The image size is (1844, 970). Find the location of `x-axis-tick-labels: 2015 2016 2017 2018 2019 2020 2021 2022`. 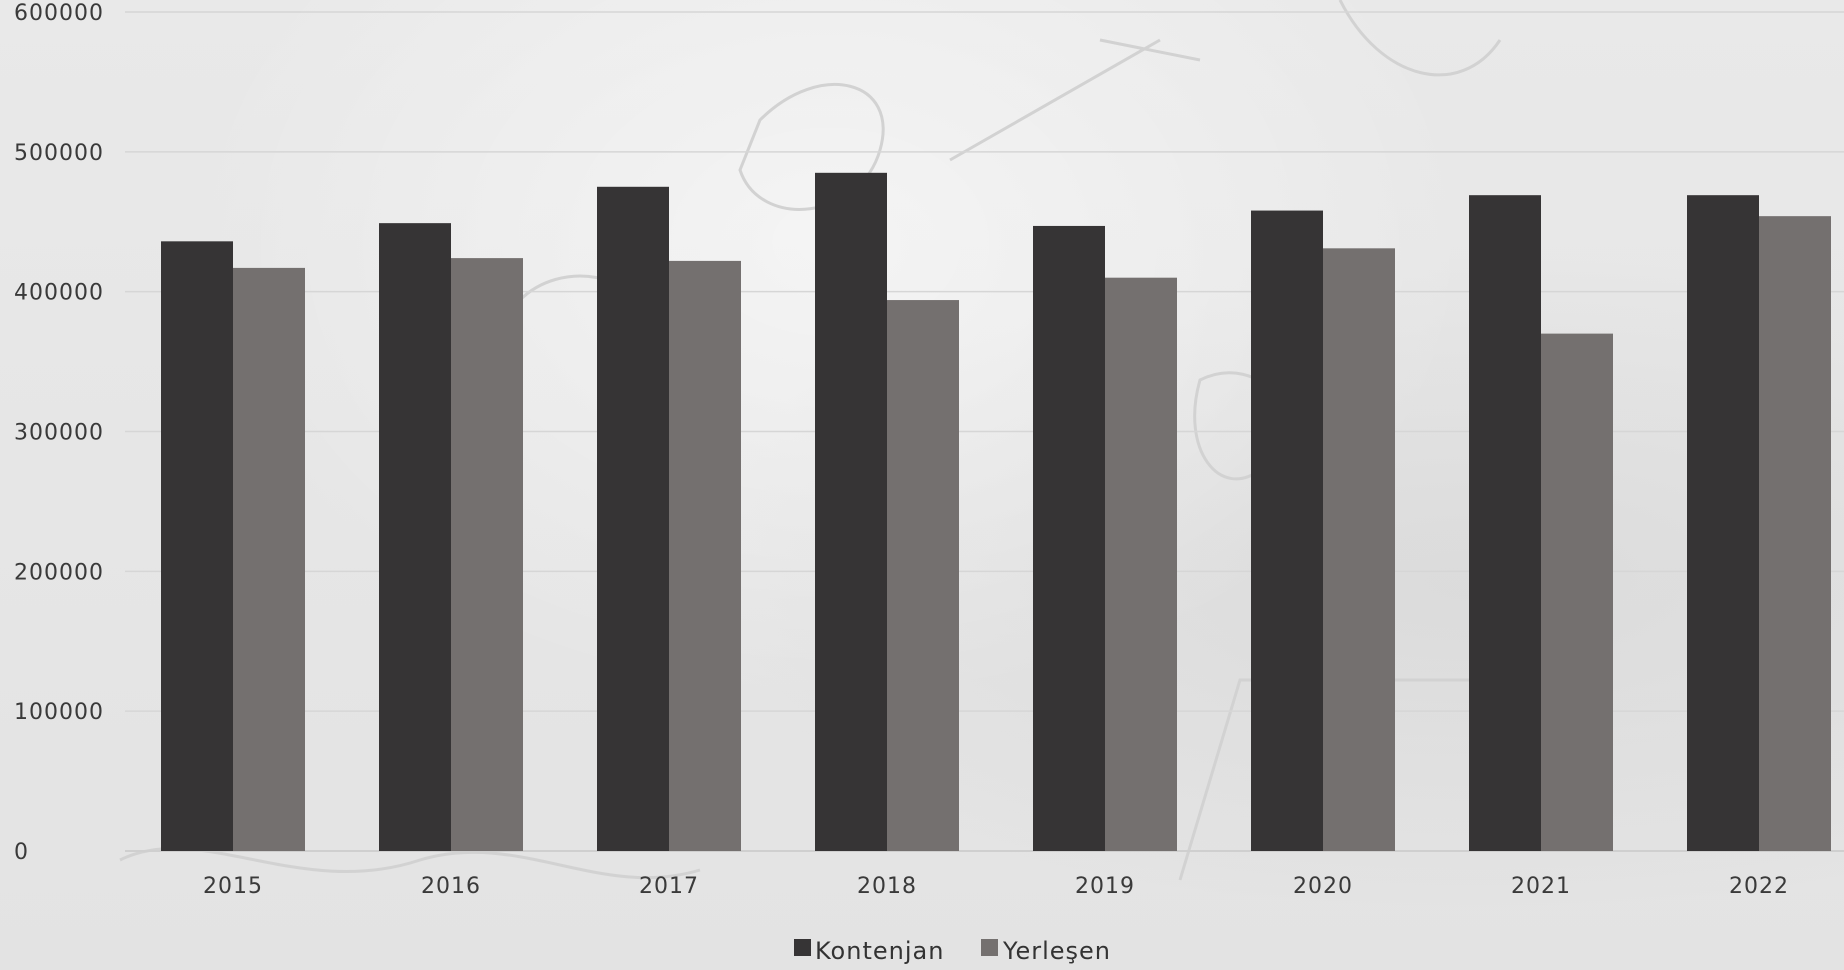

x-axis-tick-labels: 2015 2016 2017 2018 2019 2020 2021 2022 is located at coordinates (996, 886).